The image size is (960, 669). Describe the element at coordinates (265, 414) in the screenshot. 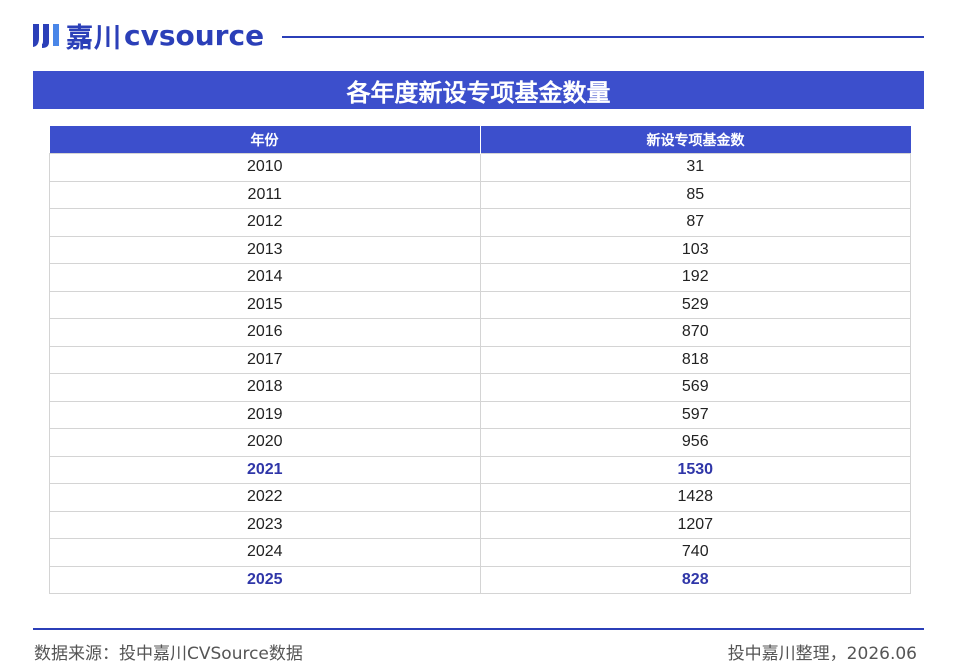

I see `year-cell: 2019` at that location.